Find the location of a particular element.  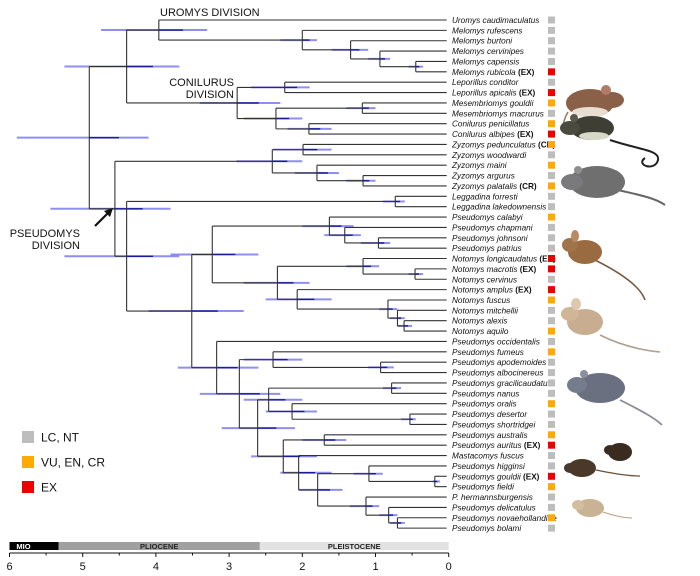

axis-tick-label: 1 is located at coordinates (375, 567).